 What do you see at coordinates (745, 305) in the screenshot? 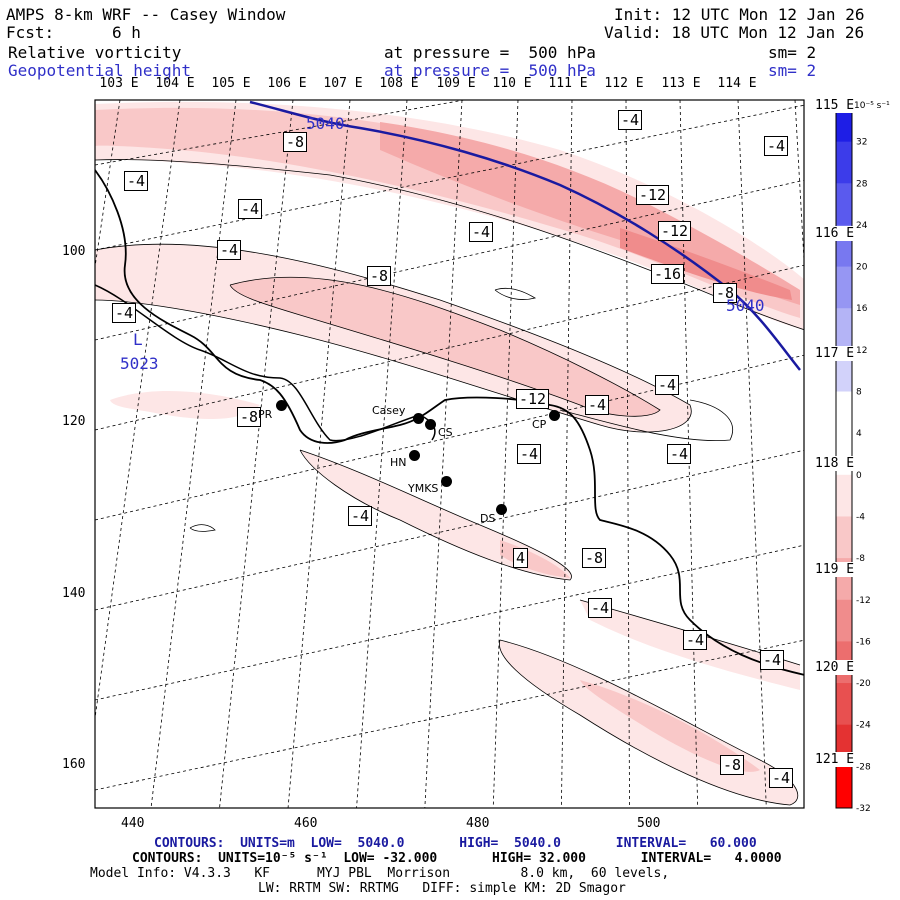
I see `height-label-5040-b: 5040` at bounding box center [745, 305].